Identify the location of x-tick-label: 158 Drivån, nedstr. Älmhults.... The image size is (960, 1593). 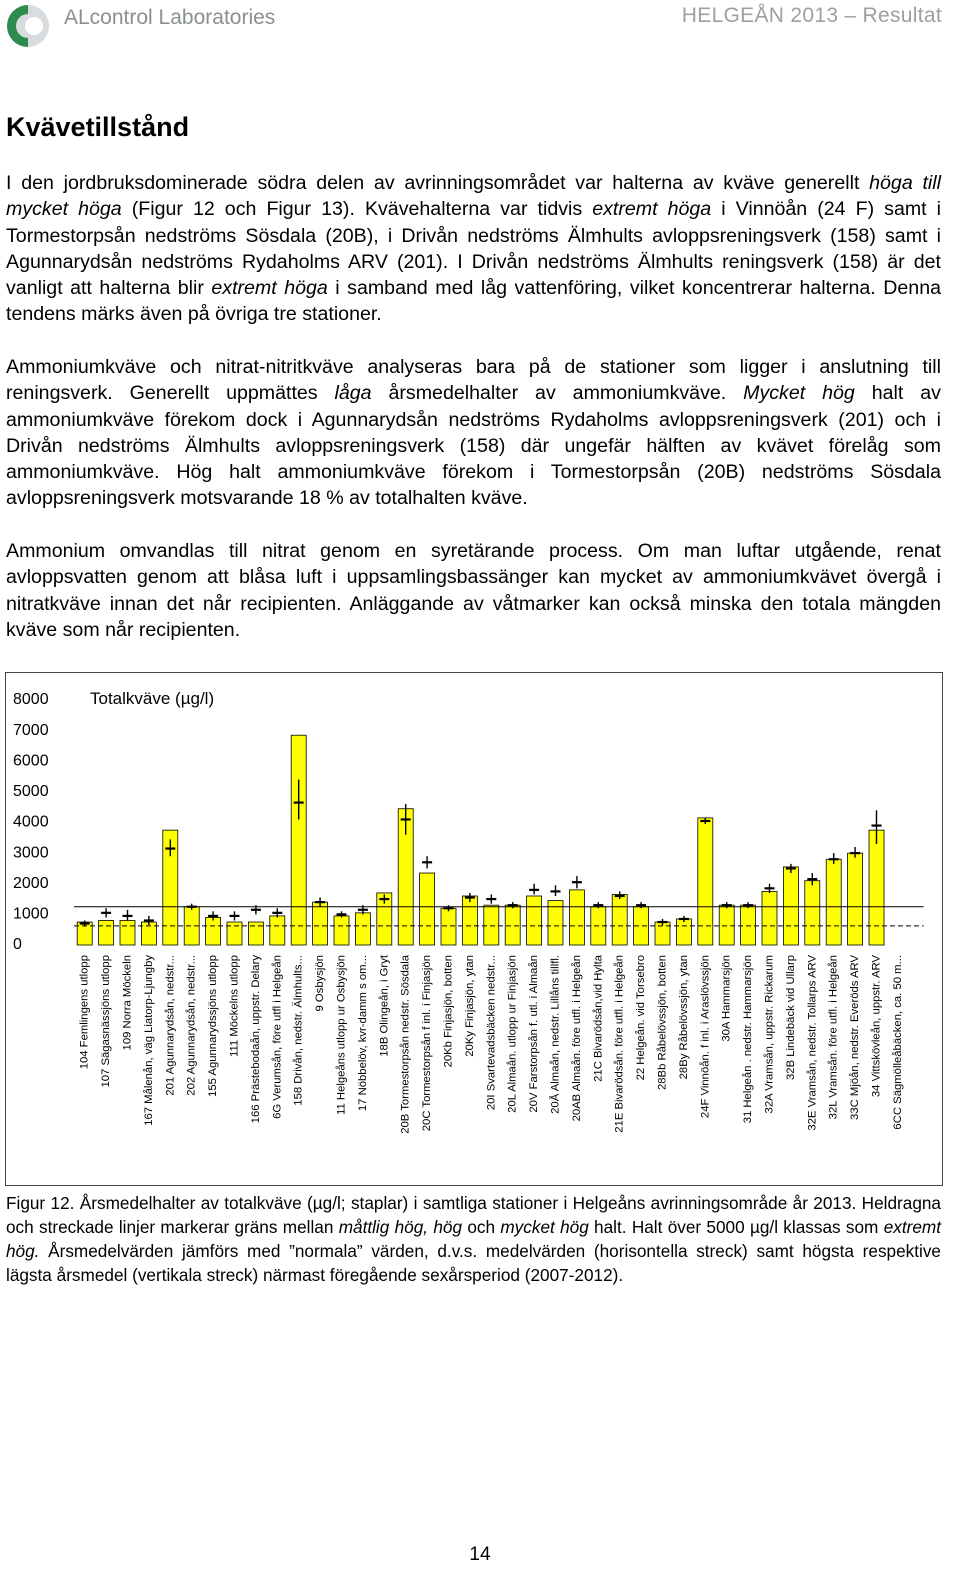
(299, 1030).